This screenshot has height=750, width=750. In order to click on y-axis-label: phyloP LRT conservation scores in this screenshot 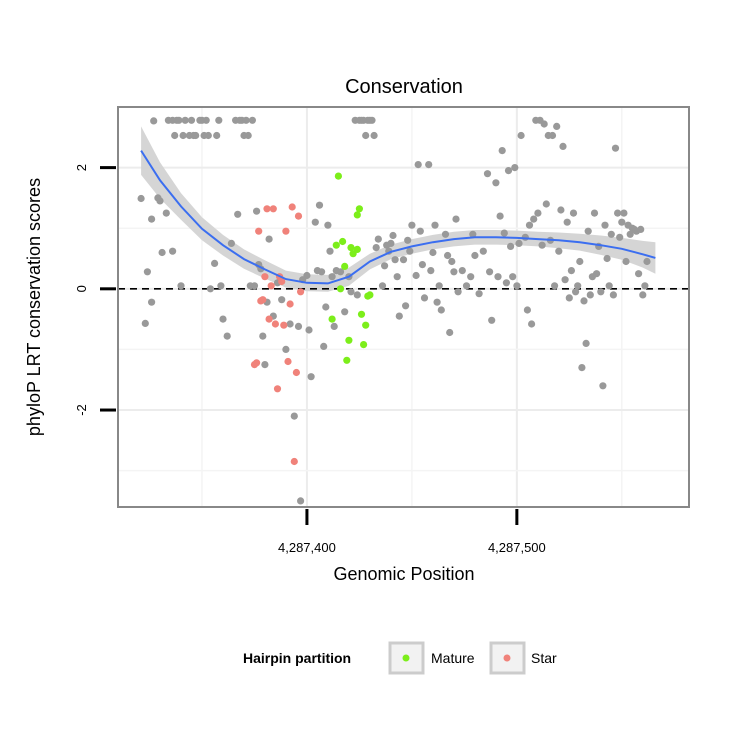, I will do `click(34, 307)`.